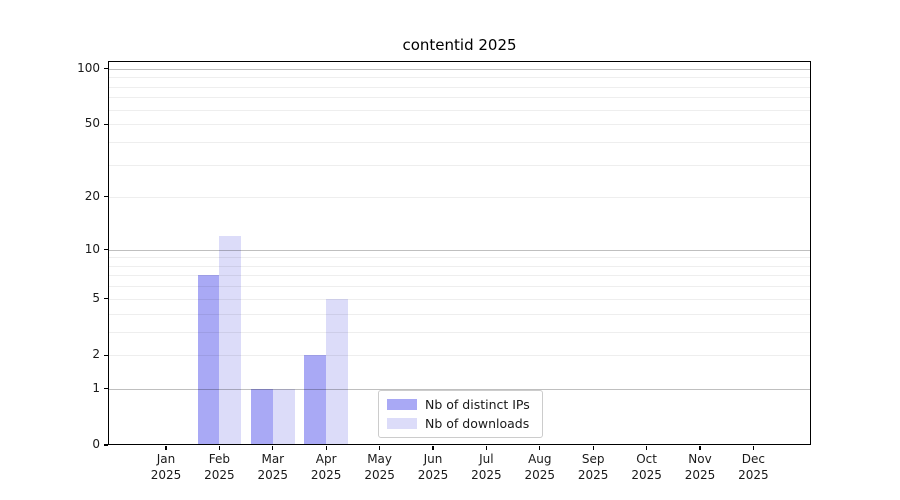  What do you see at coordinates (540, 459) in the screenshot?
I see `x-tick-month: Aug` at bounding box center [540, 459].